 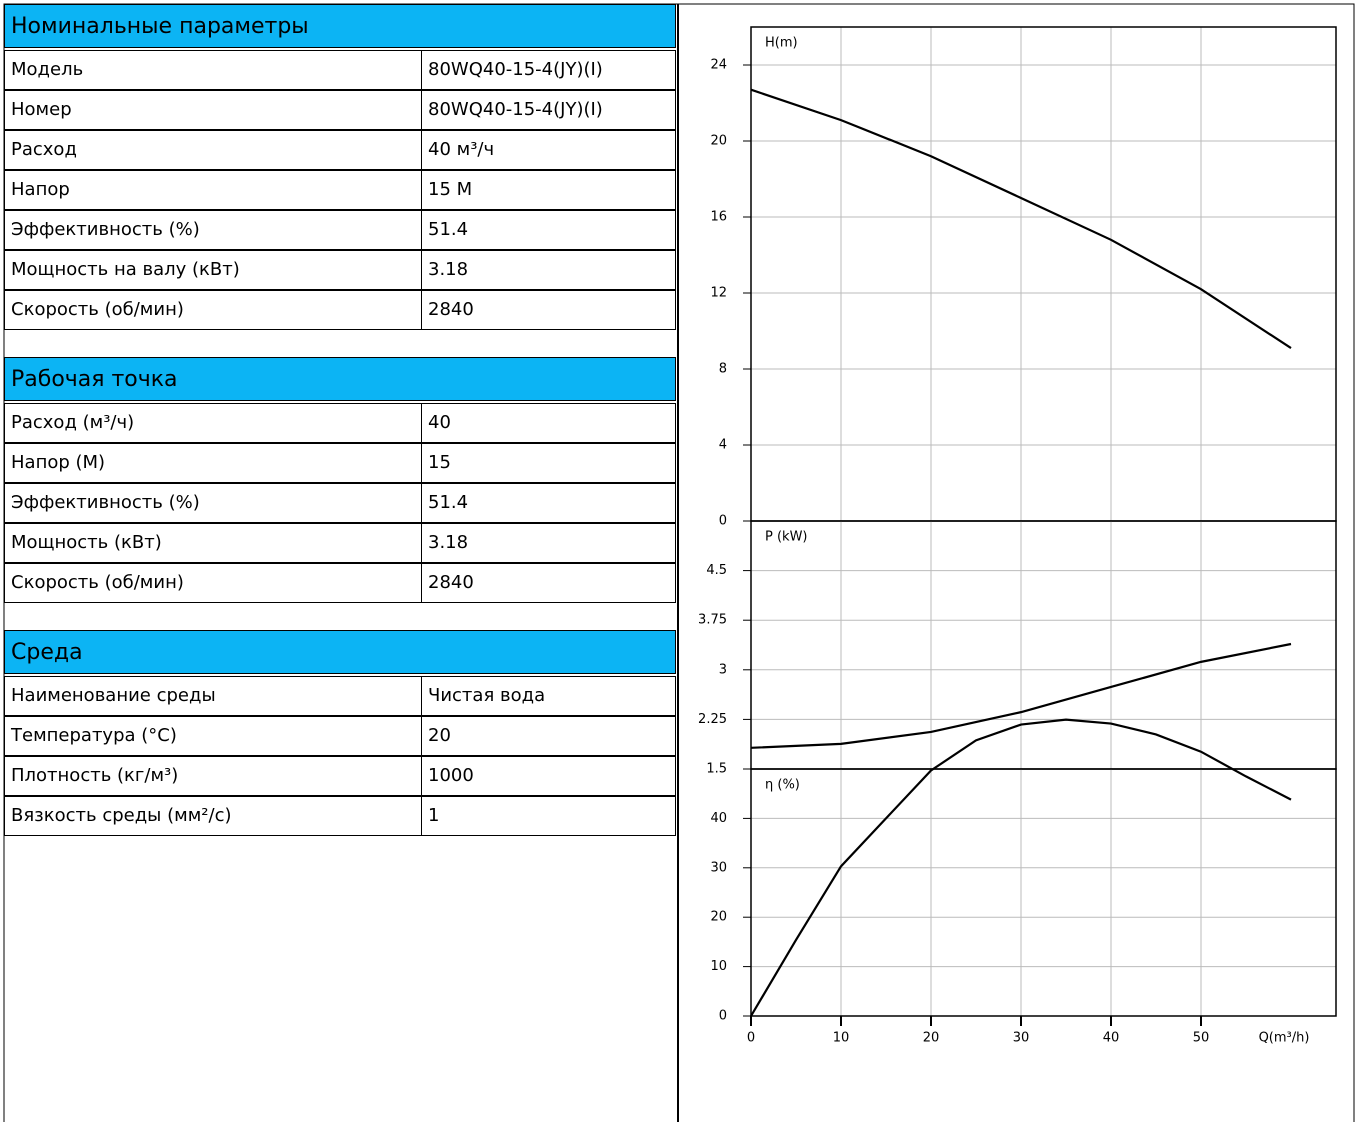 What do you see at coordinates (213, 190) in the screenshot?
I see `row-label: Напор` at bounding box center [213, 190].